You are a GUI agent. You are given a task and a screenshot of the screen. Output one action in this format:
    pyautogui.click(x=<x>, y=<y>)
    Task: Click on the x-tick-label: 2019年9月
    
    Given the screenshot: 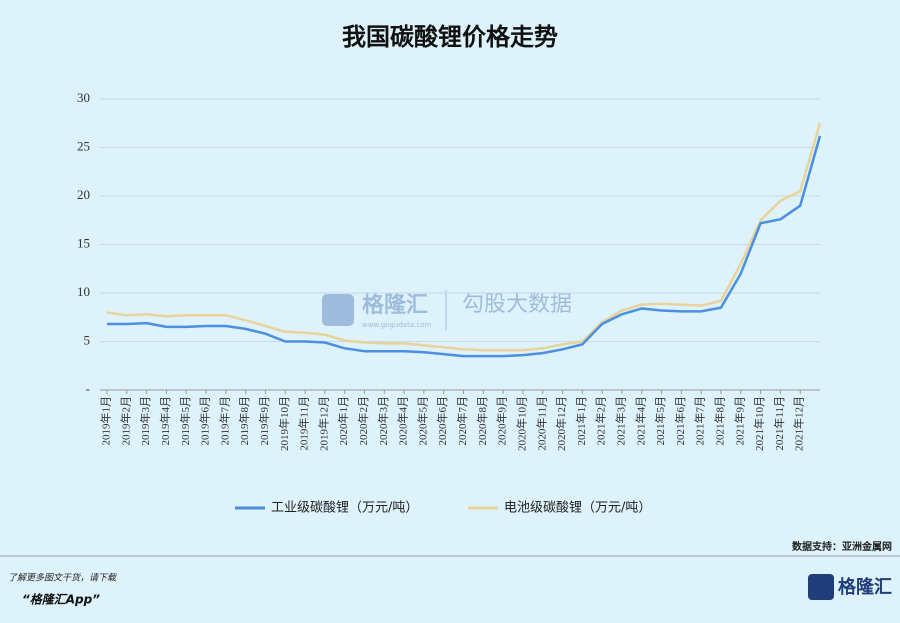 What is the action you would take?
    pyautogui.click(x=264, y=421)
    